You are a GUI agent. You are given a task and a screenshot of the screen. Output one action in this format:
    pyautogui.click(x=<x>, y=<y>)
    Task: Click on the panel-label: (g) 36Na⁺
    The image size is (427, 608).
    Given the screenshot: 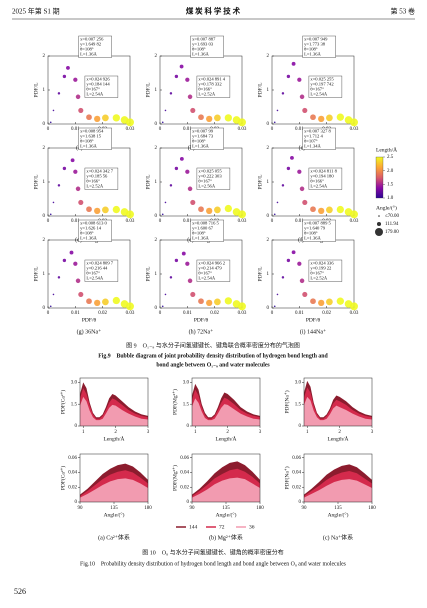 What is the action you would take?
    pyautogui.click(x=89, y=331)
    